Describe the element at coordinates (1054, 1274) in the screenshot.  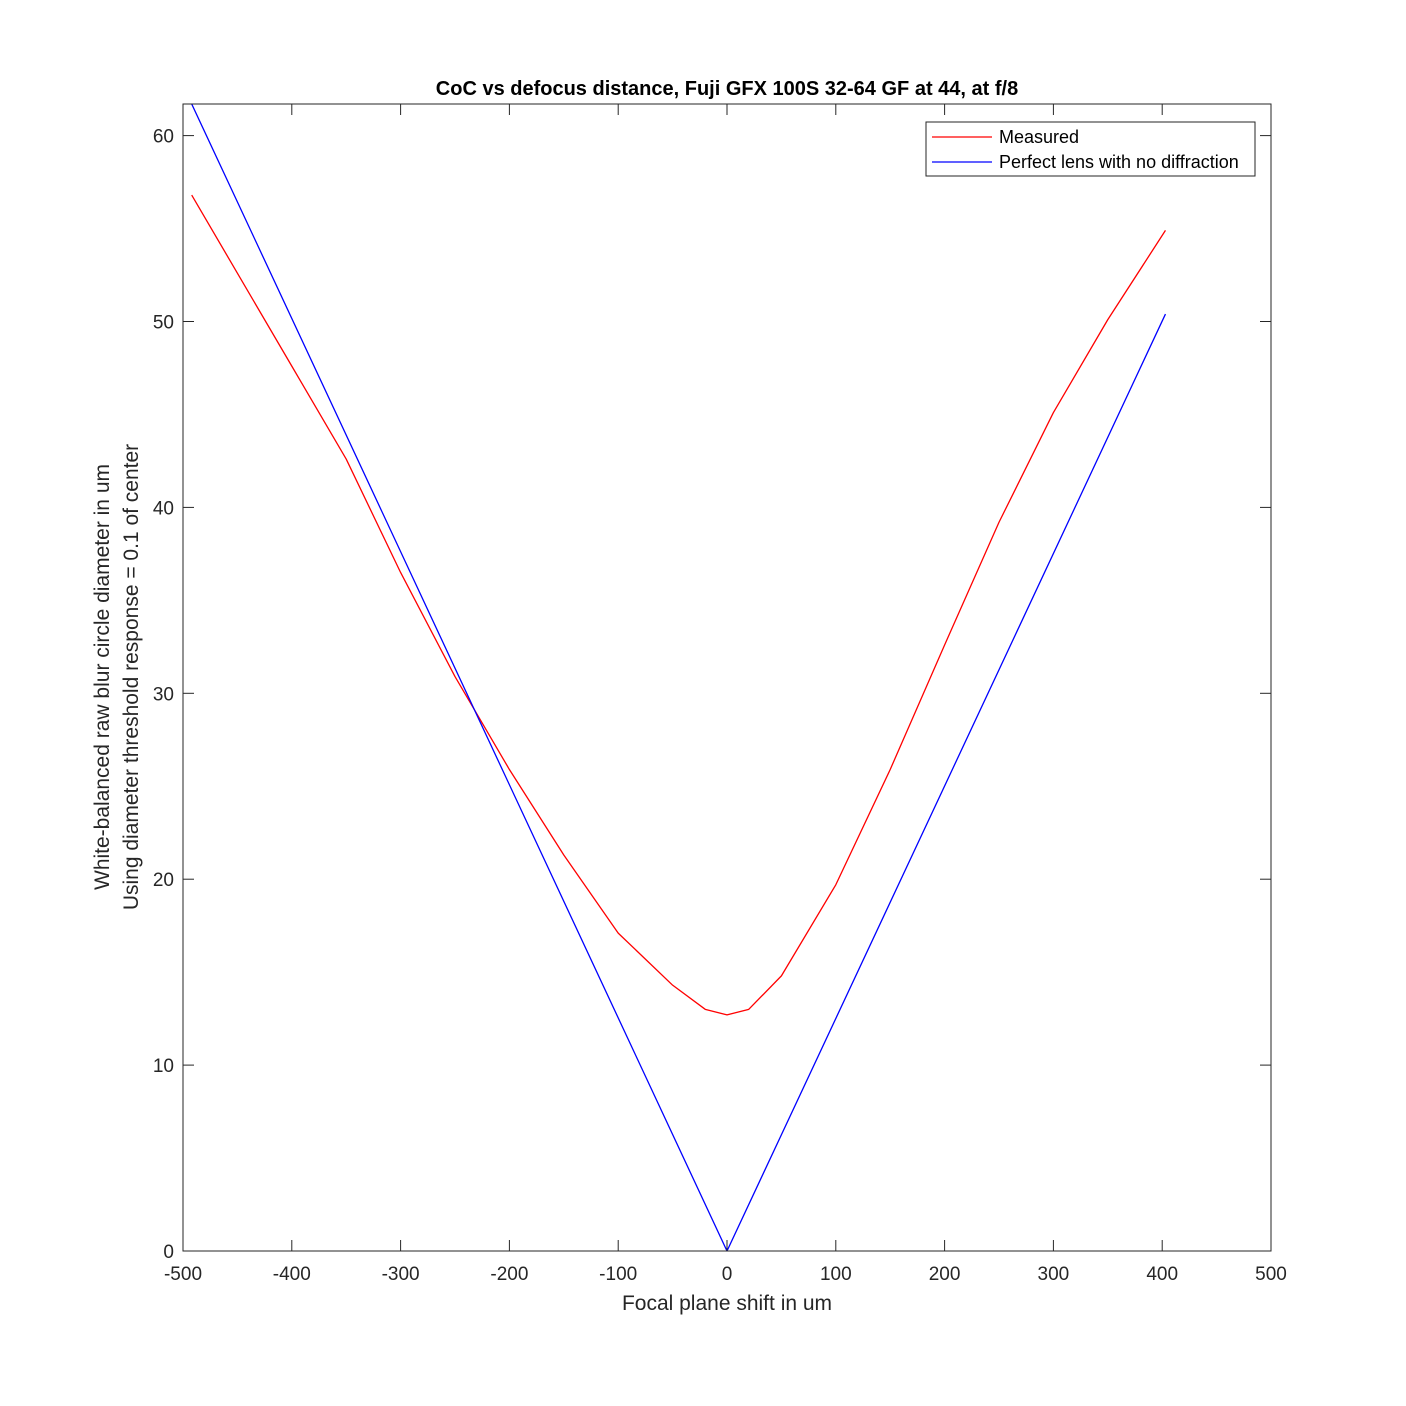
I see `x-tick-label-8: 300` at that location.